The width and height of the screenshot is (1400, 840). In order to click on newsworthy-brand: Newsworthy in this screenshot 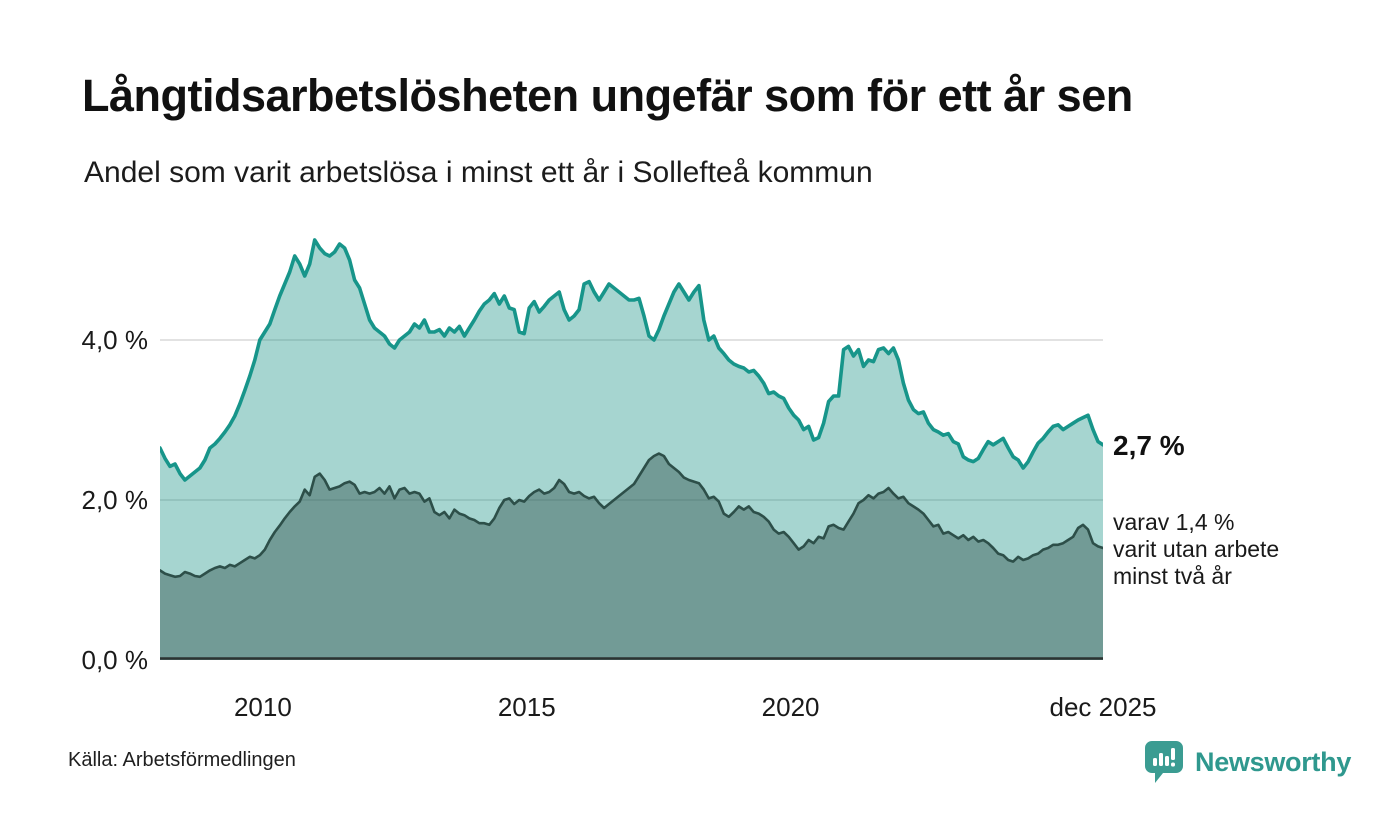, I will do `click(1248, 762)`.